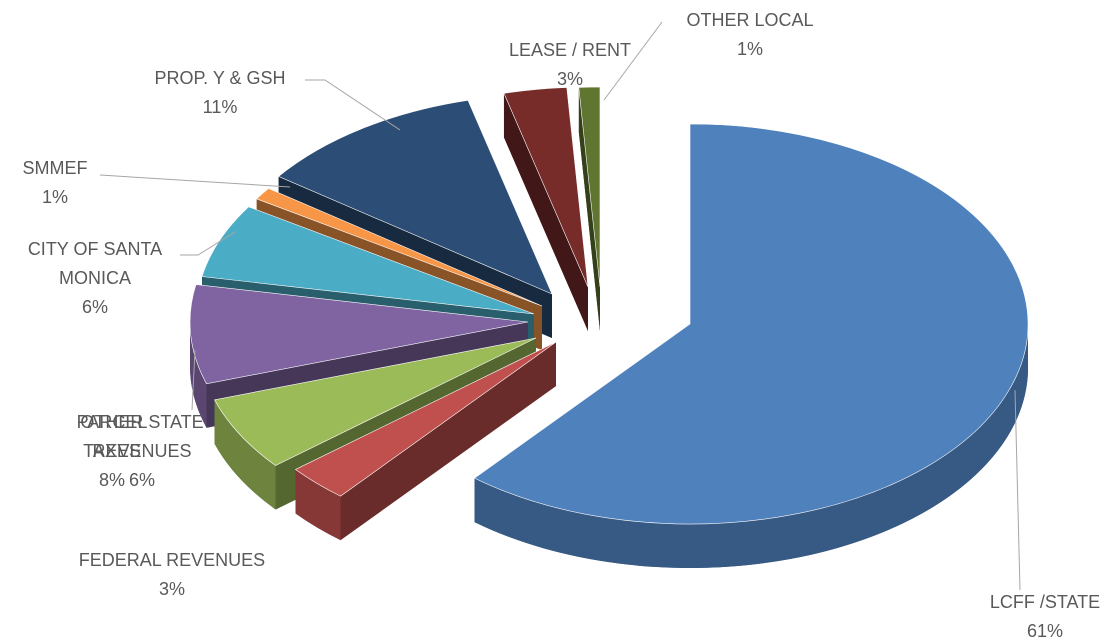 The height and width of the screenshot is (643, 1119). What do you see at coordinates (1045, 631) in the screenshot?
I see `label-value: 61%` at bounding box center [1045, 631].